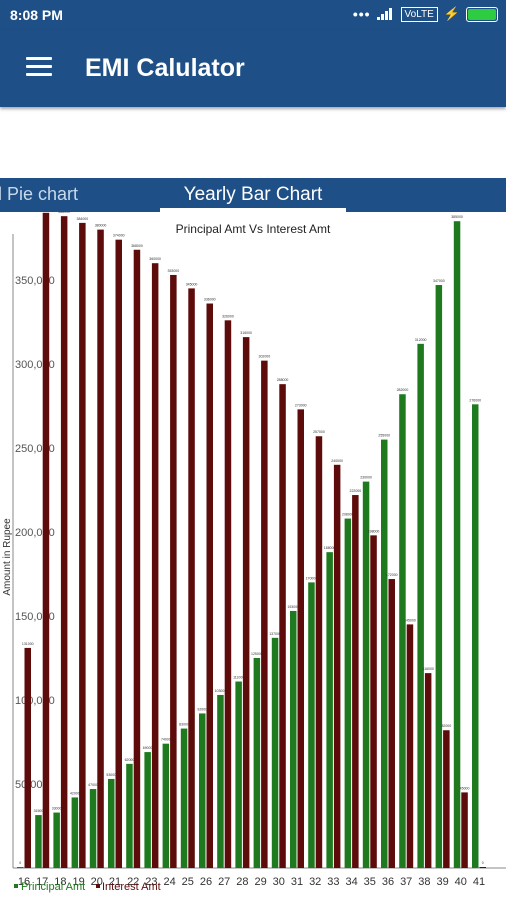  What do you see at coordinates (148, 748) in the screenshot?
I see `bar-value-label: 69000` at bounding box center [148, 748].